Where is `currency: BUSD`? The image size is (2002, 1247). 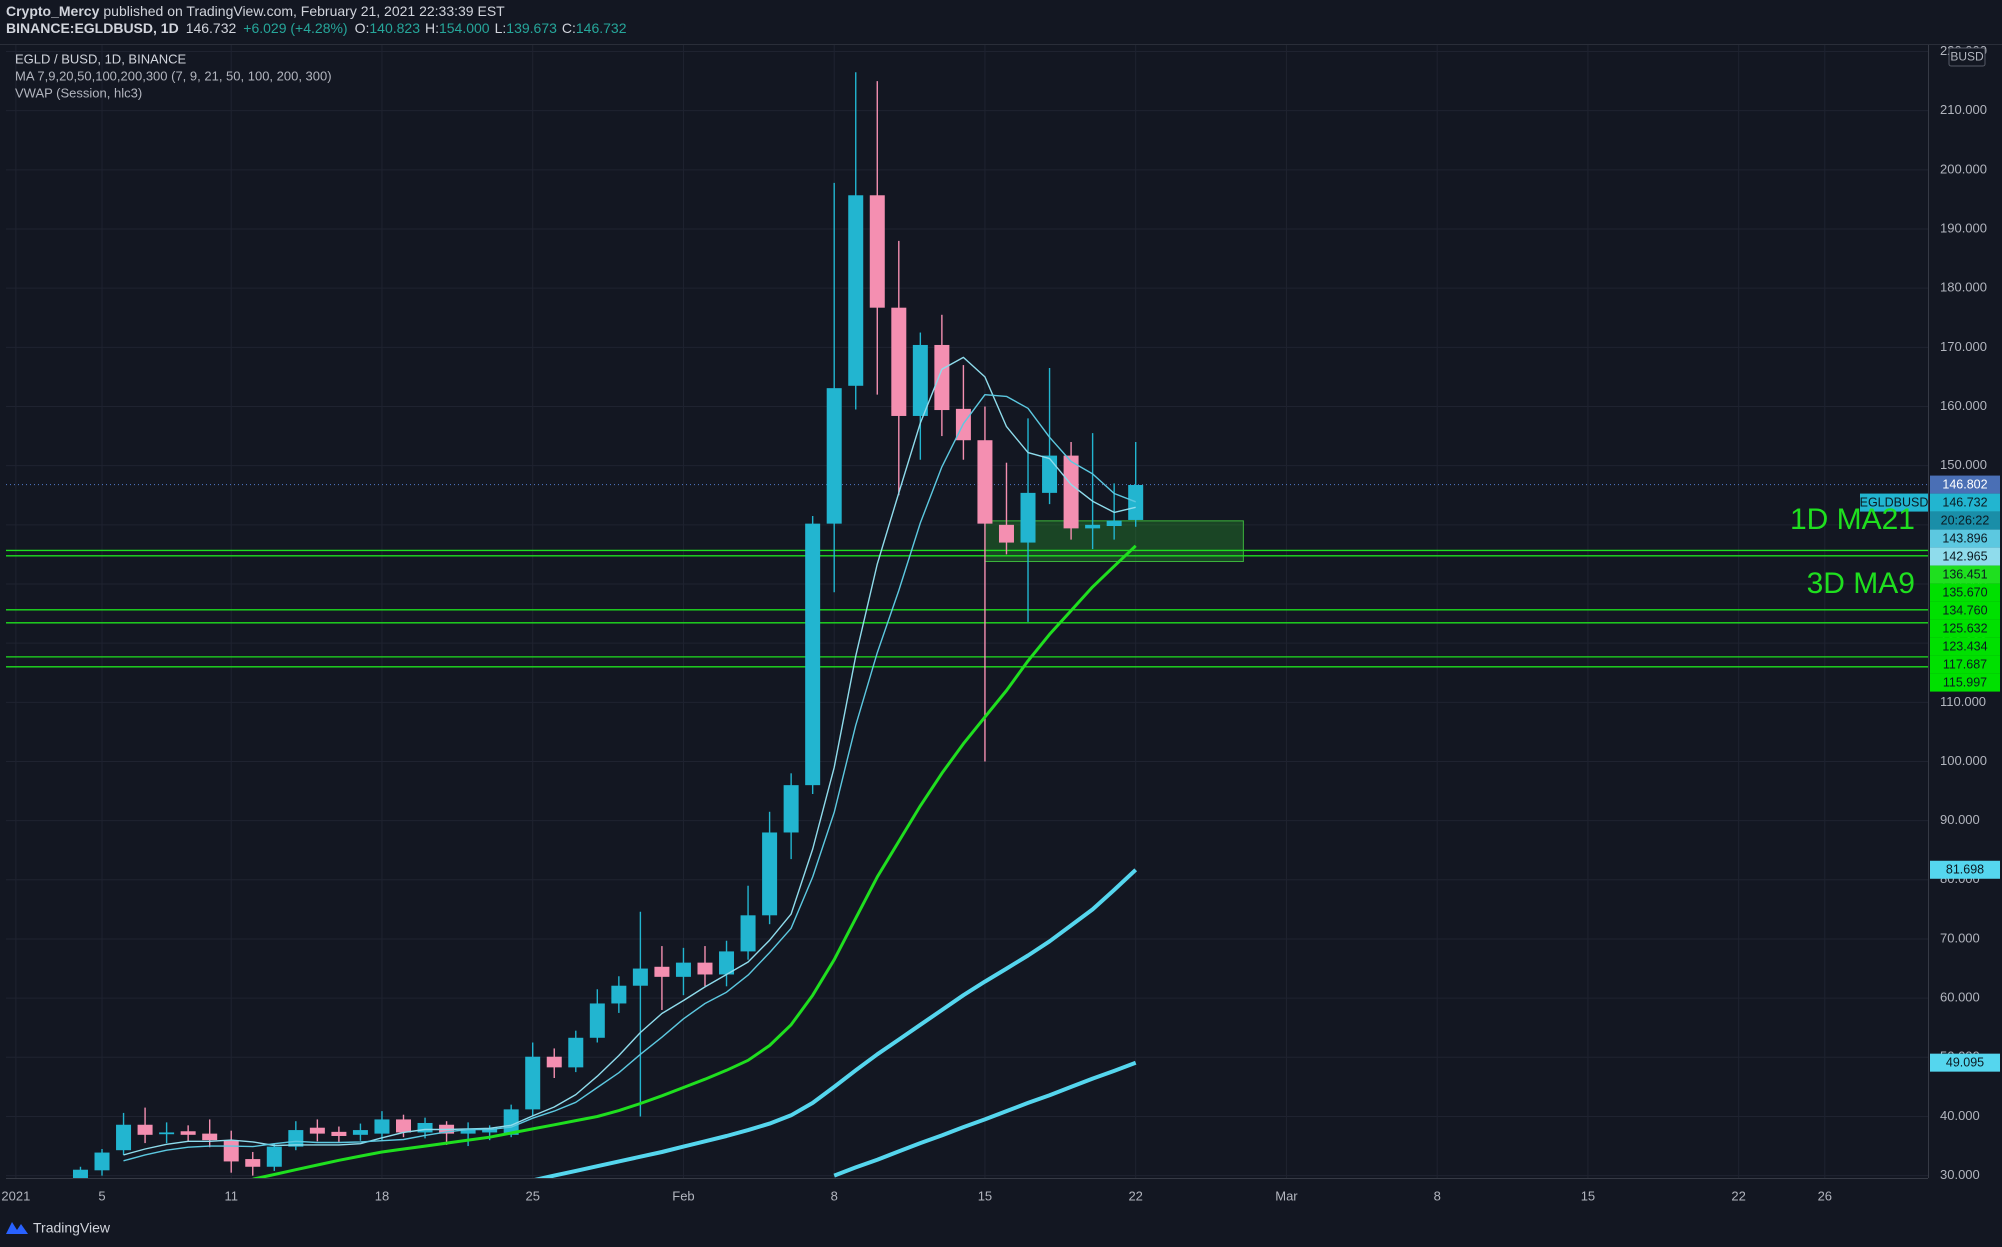
currency: BUSD is located at coordinates (1967, 57).